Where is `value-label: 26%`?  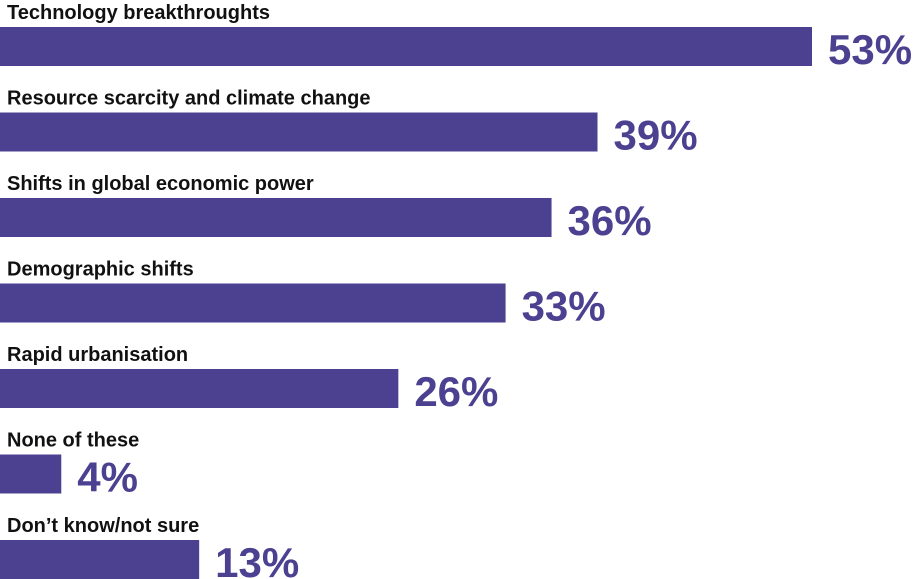
value-label: 26% is located at coordinates (456, 391).